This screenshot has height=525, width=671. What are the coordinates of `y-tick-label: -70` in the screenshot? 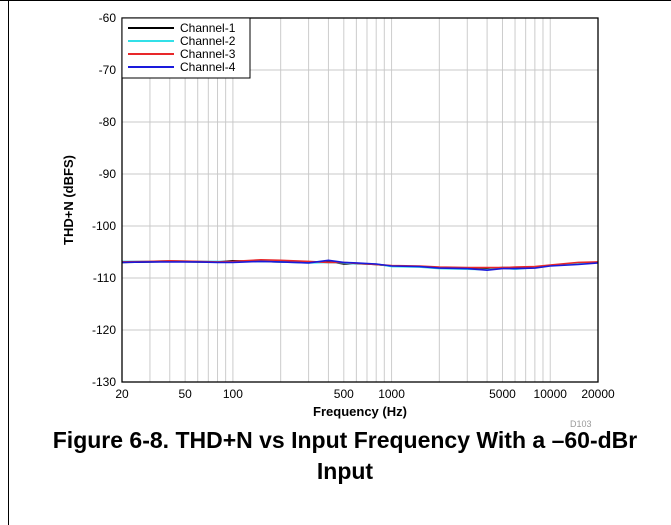 It's located at (108, 70).